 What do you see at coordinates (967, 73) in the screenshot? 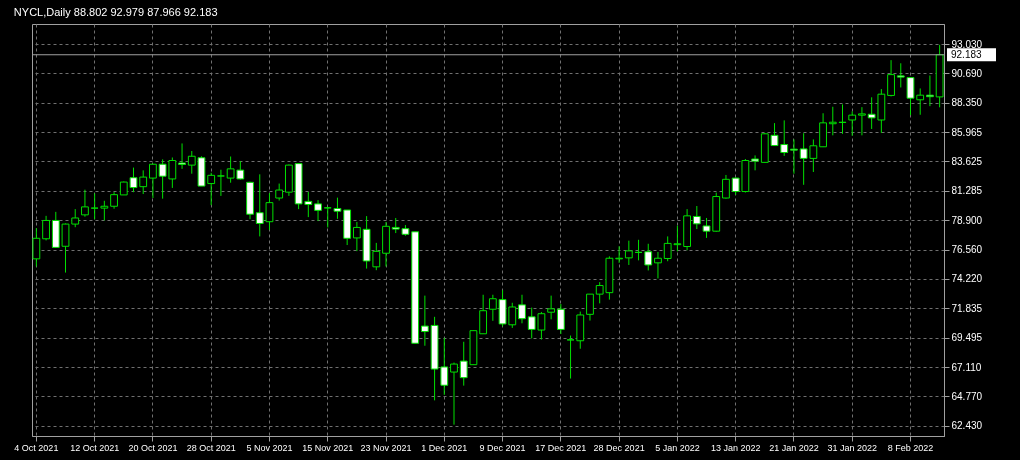
I see `y-tick-label: 90.690` at bounding box center [967, 73].